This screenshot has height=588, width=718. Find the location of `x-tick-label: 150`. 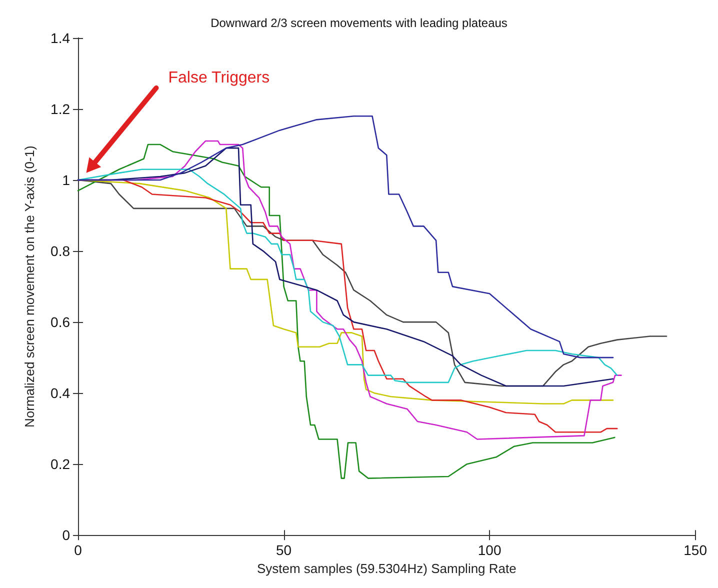

x-tick-label: 150 is located at coordinates (696, 550).